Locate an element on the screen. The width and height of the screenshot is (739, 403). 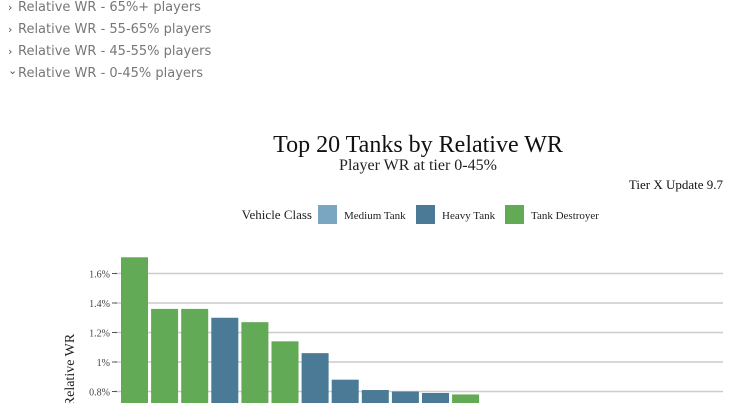
accordion-item: › Relative WR - 65%+ players is located at coordinates (104, 7).